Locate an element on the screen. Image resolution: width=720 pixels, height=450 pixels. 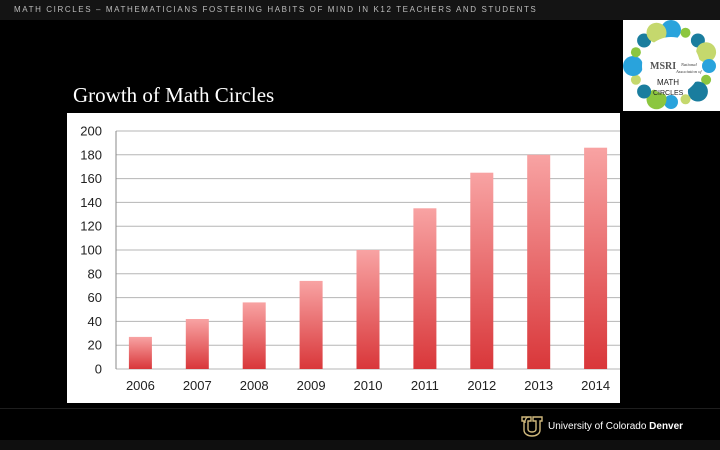
x-tick-label: 2011 is located at coordinates (425, 385).